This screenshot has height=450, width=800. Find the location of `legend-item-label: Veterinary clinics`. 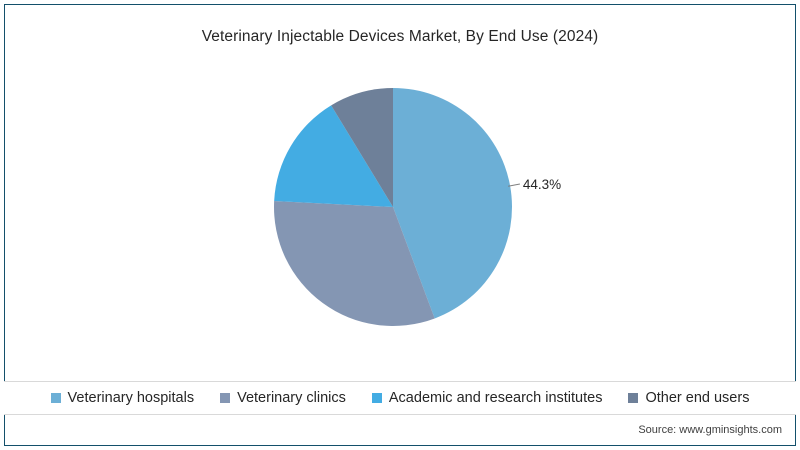

legend-item-label: Veterinary clinics is located at coordinates (291, 397).